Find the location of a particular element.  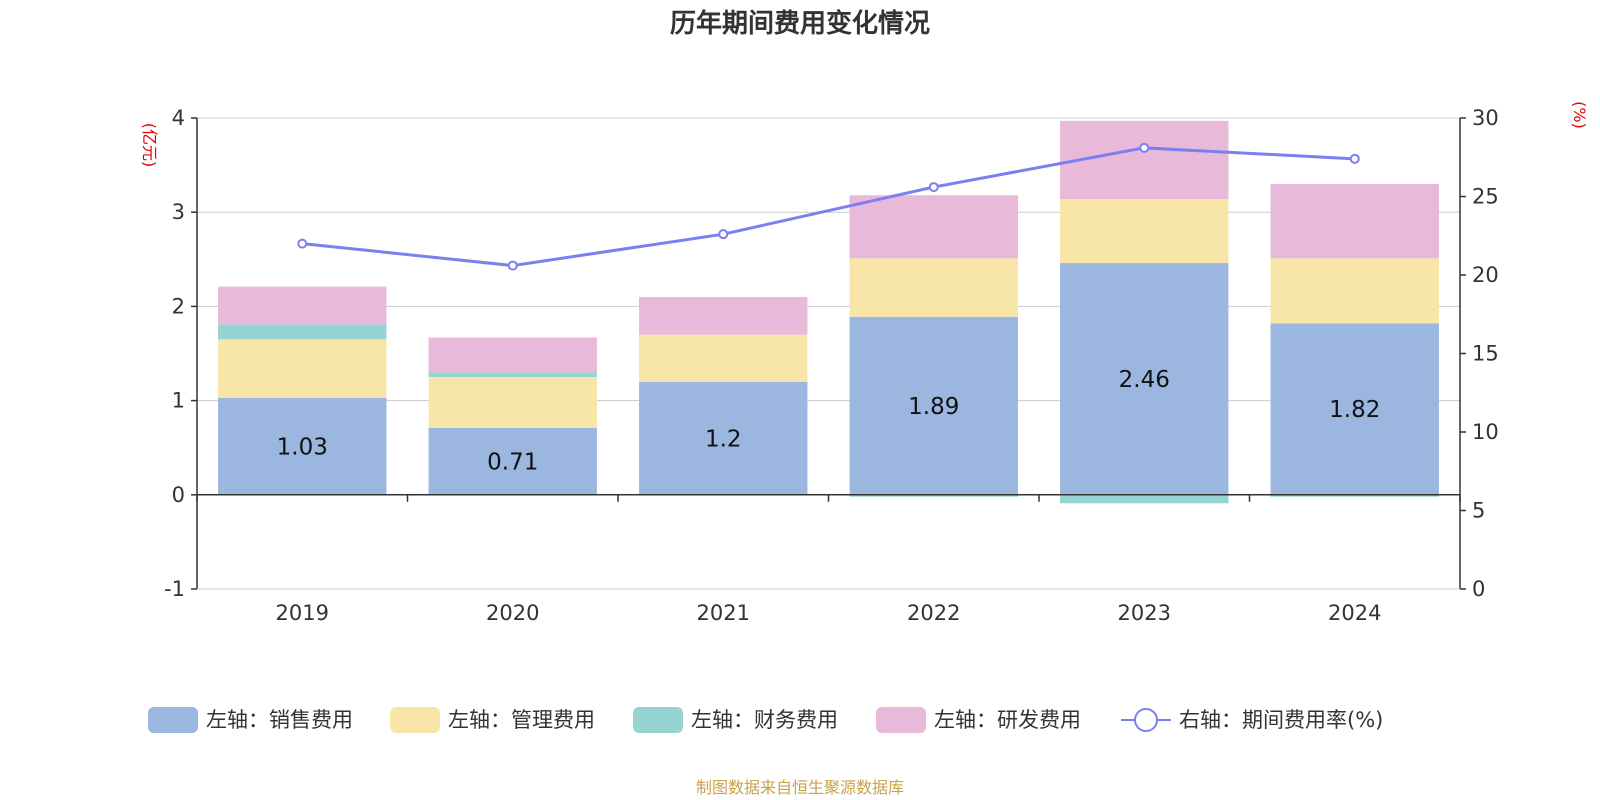

legend-label: 左轴：财务费用 is located at coordinates (764, 720).